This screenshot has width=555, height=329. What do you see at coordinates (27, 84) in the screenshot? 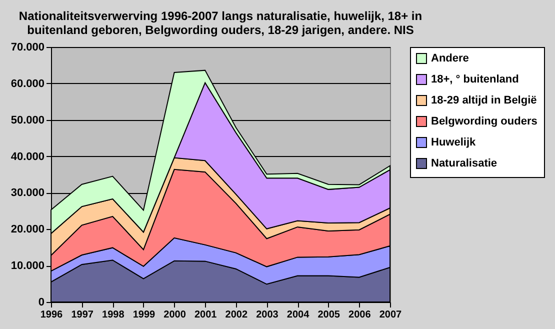
I see `y-tick-label: 60.000` at bounding box center [27, 84].